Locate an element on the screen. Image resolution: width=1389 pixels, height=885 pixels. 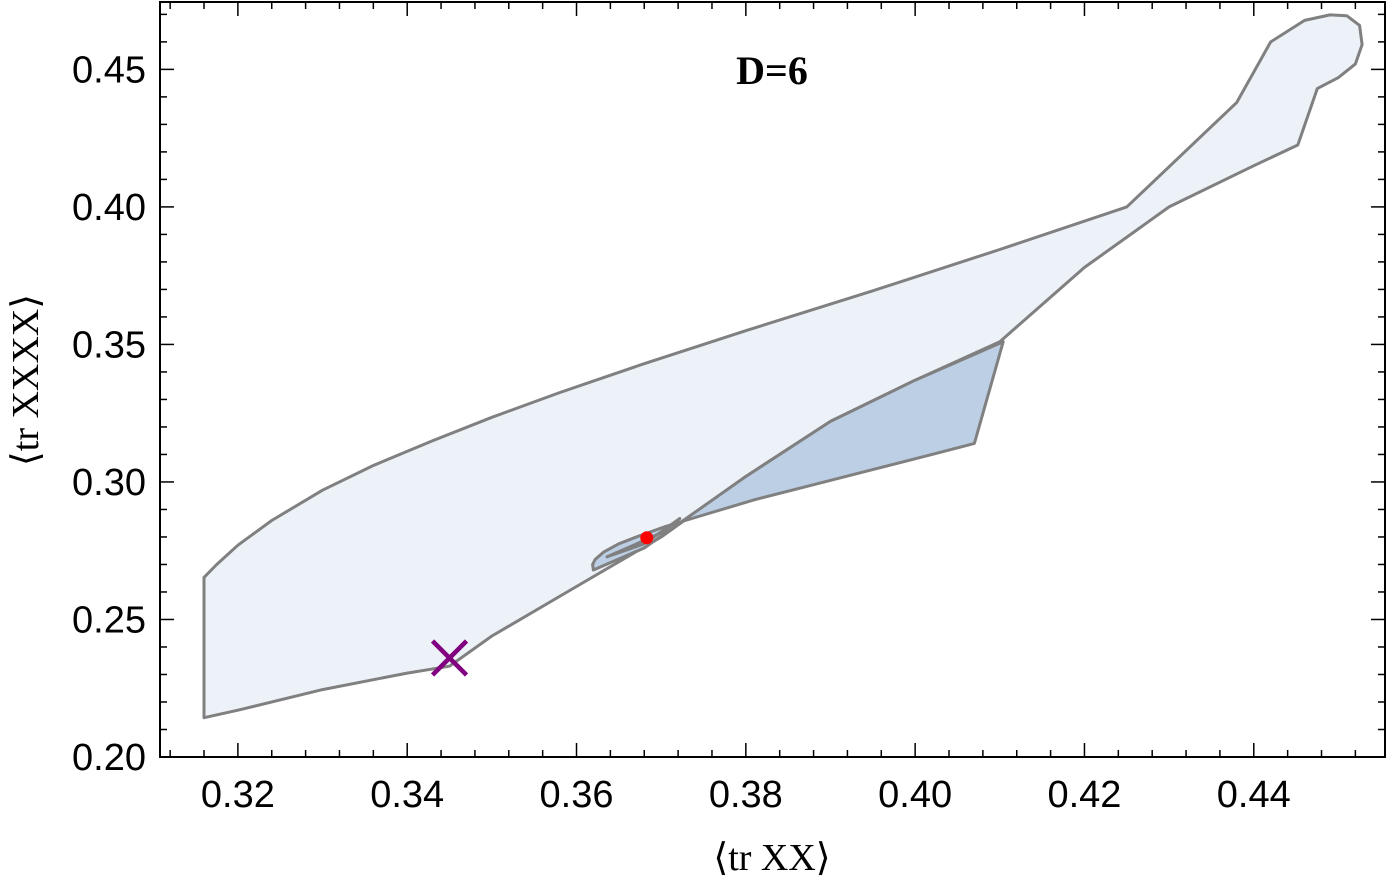
x-axis-label: ⟨tr XX⟩ is located at coordinates (771, 858).